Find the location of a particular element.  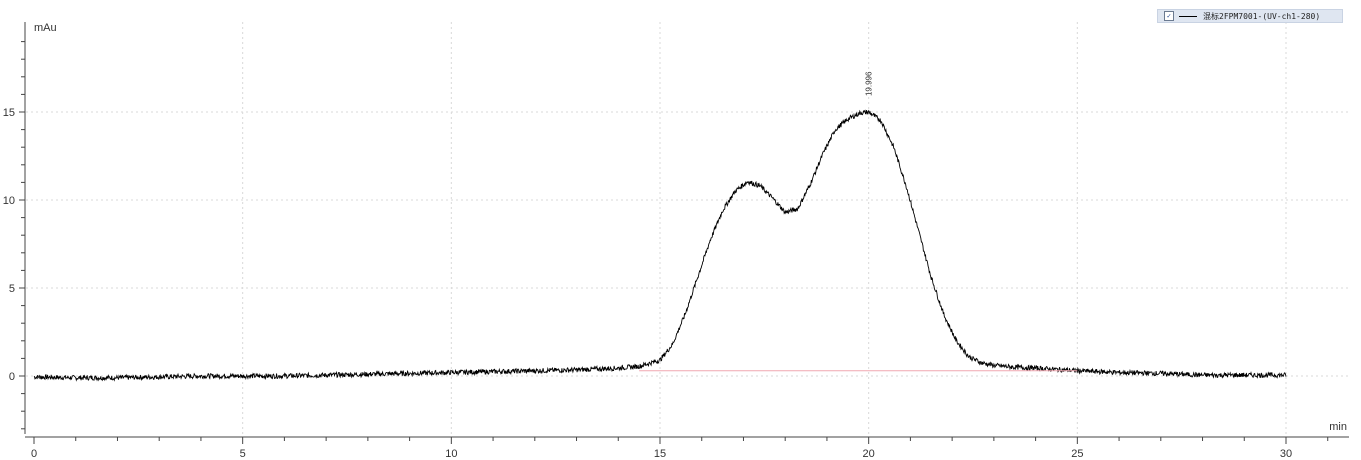

annotations: 19.996 is located at coordinates (868, 83).